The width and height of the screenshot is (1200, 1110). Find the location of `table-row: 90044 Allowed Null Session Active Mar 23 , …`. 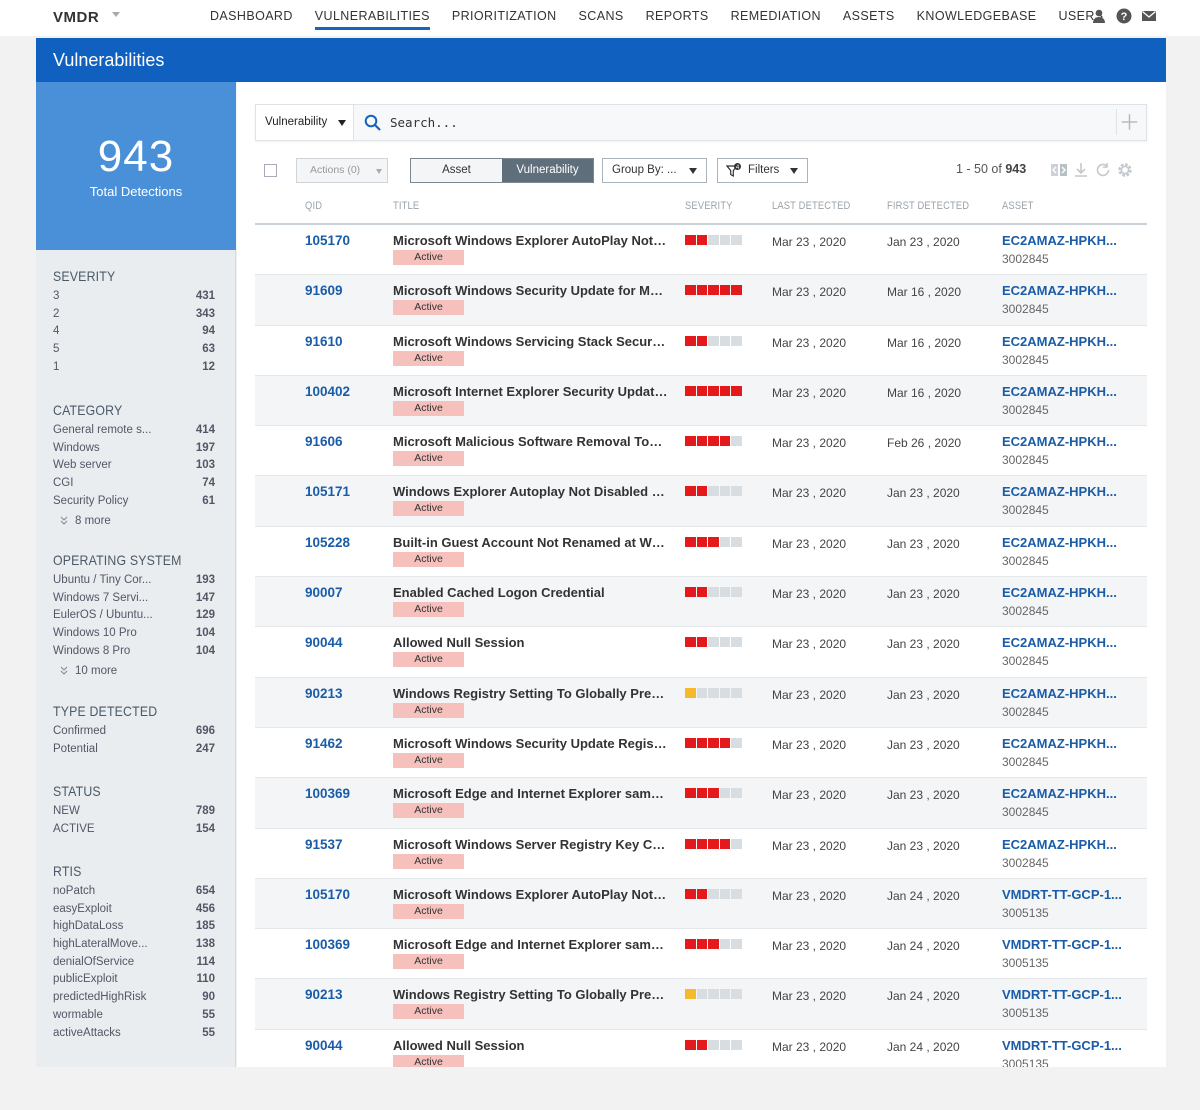

table-row: 90044 Allowed Null Session Active Mar 23 , … is located at coordinates (701, 1048).